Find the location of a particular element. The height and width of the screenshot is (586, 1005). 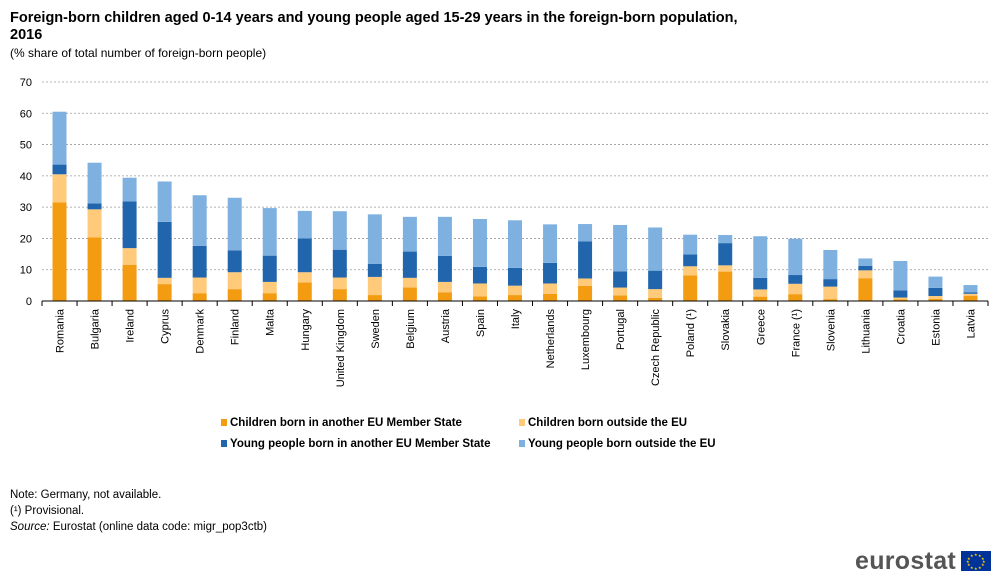

x-tick-label: Bulgaria is located at coordinates (96, 328).